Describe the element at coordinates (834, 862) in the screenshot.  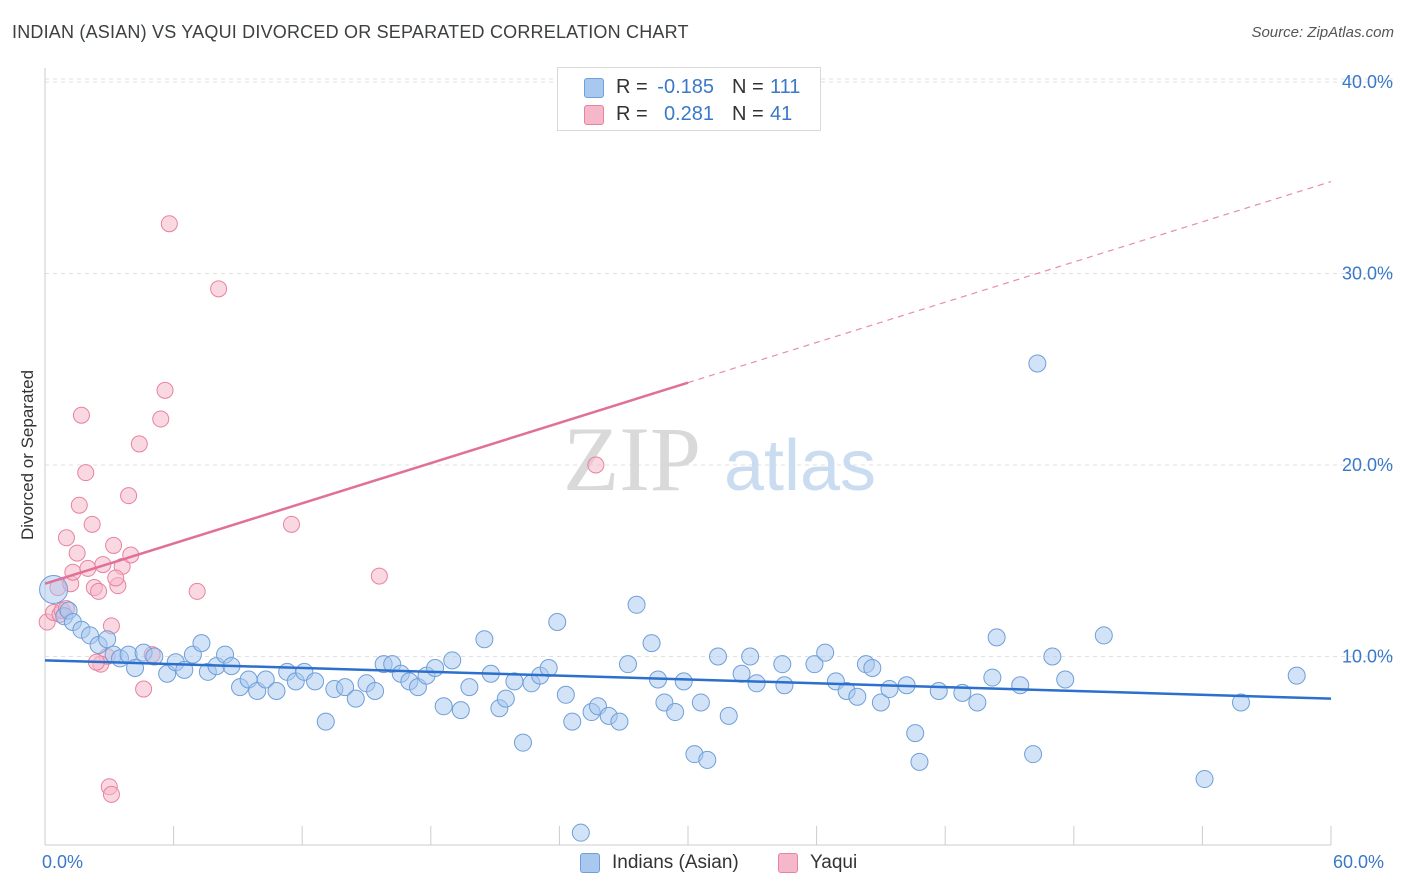
I see `legend-label-yaqui: Yaqui` at that location.